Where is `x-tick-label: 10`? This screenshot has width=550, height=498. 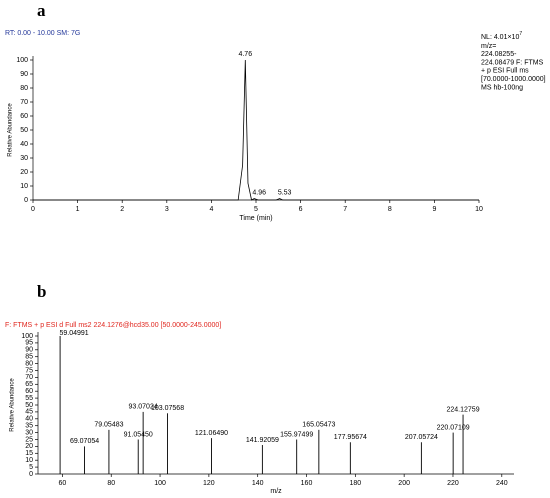
x-tick-label: 10 is located at coordinates (479, 209).